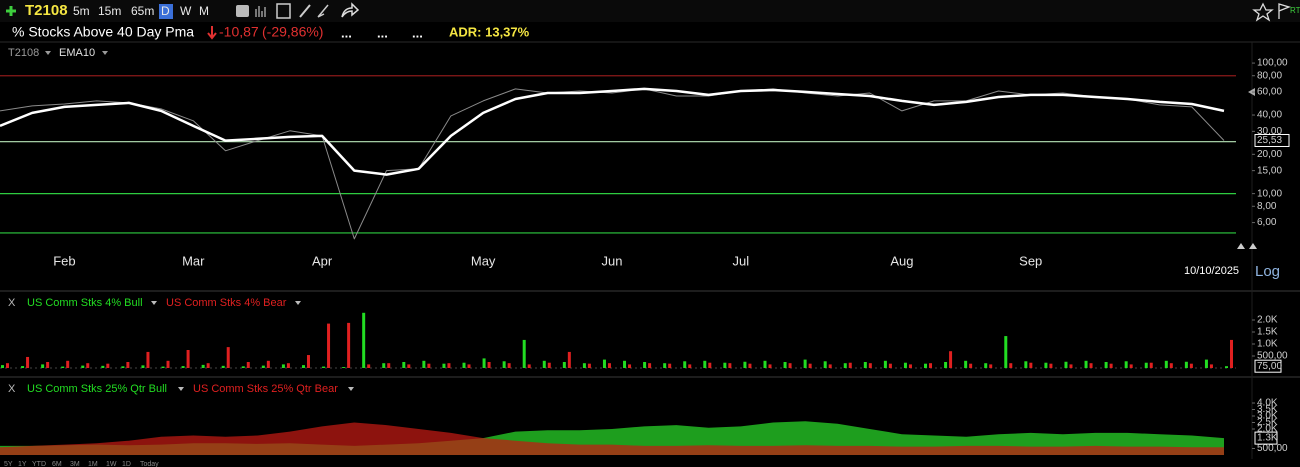 This screenshot has width=1300, height=467. Describe the element at coordinates (1269, 193) in the screenshot. I see `y-tick-label: 10,00` at that location.